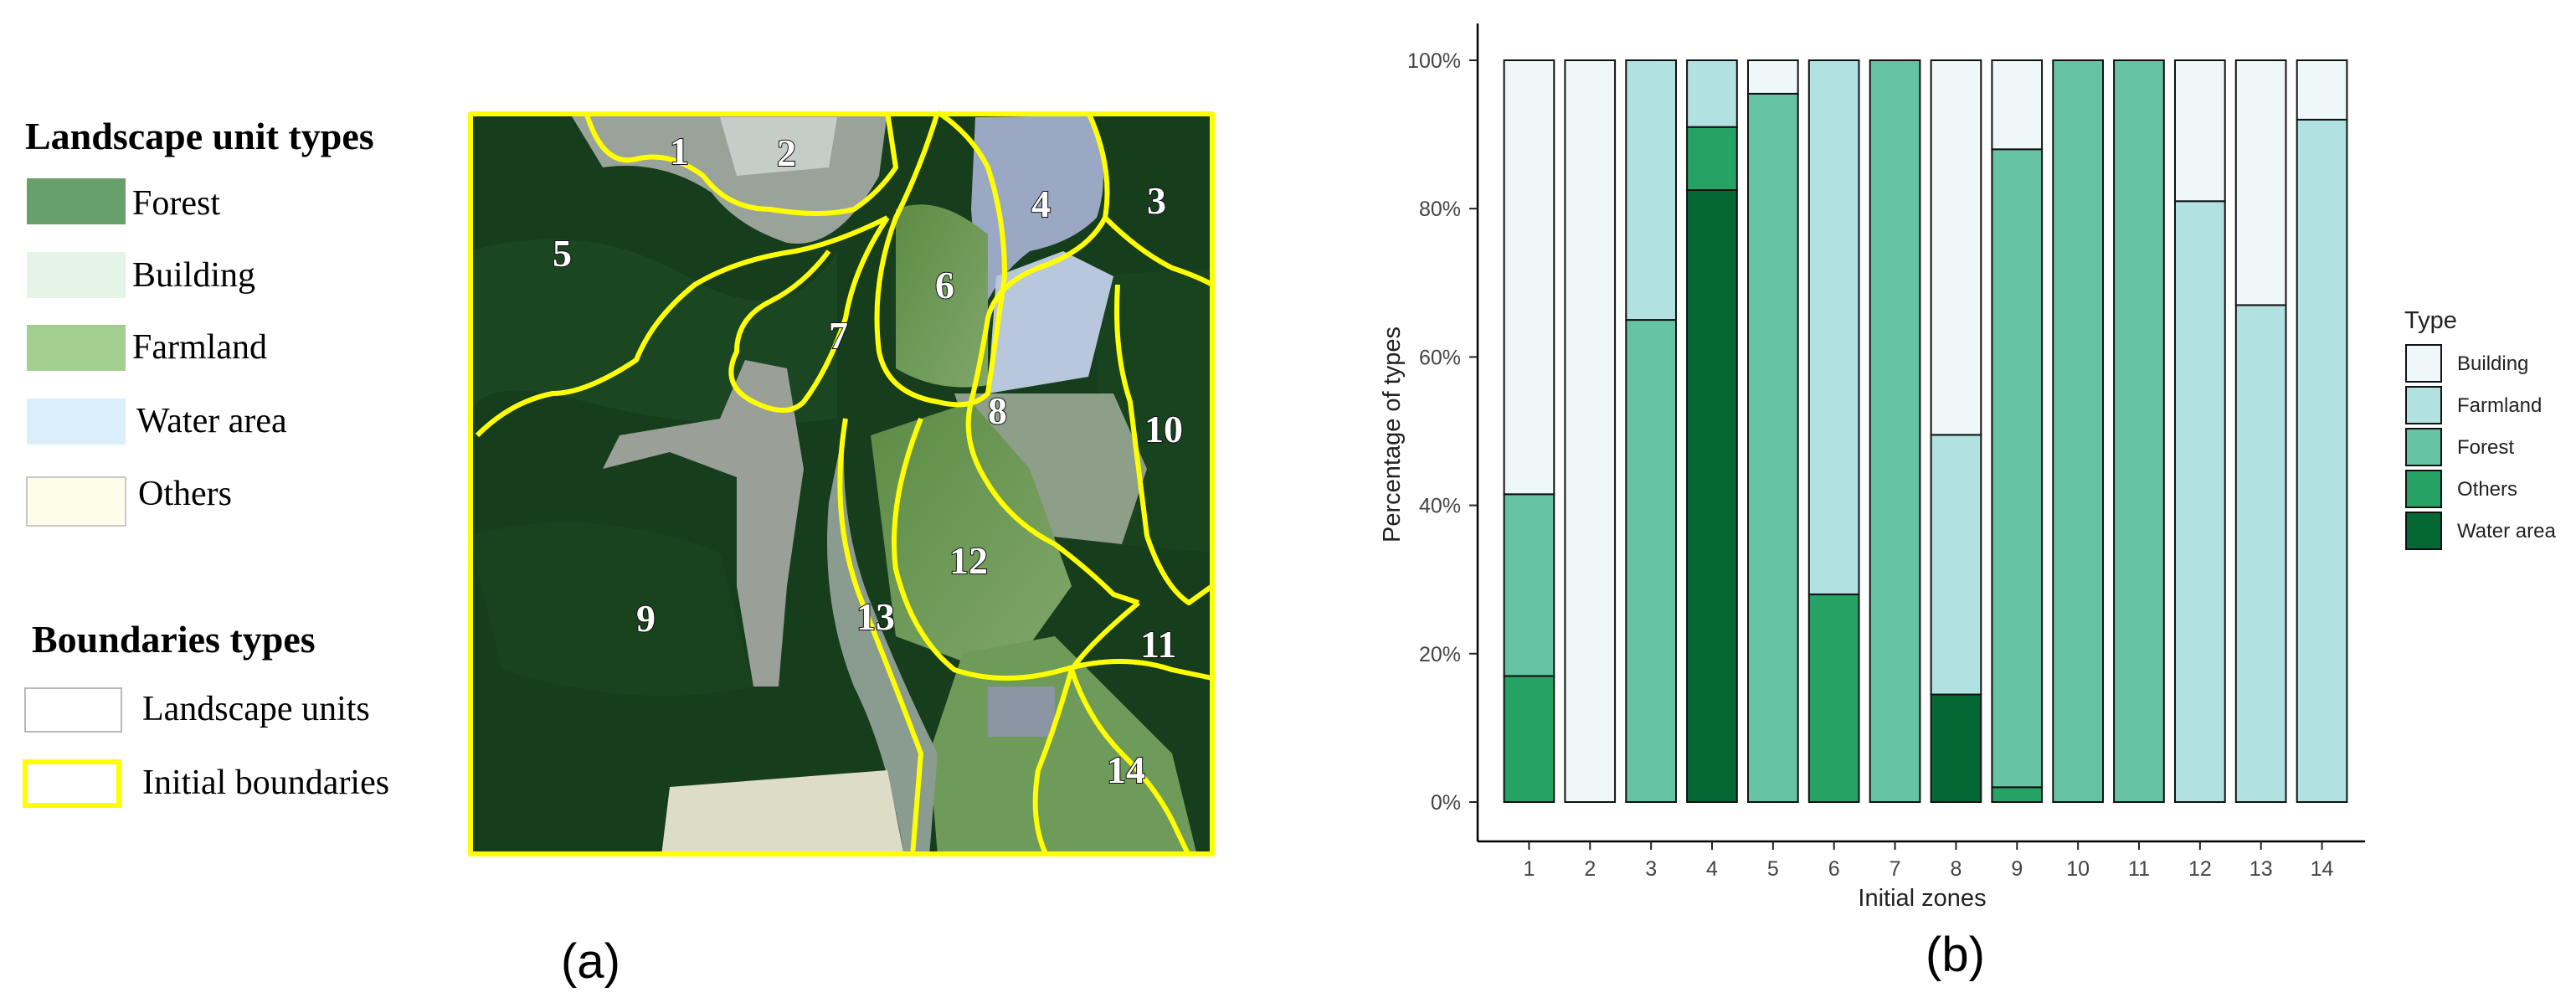  Describe the element at coordinates (680, 151) in the screenshot. I see `zone-label: 1` at that location.